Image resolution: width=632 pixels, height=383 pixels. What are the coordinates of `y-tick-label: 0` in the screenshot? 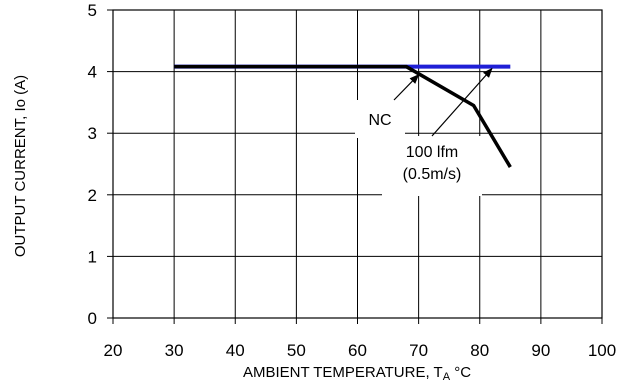 It's located at (92, 318).